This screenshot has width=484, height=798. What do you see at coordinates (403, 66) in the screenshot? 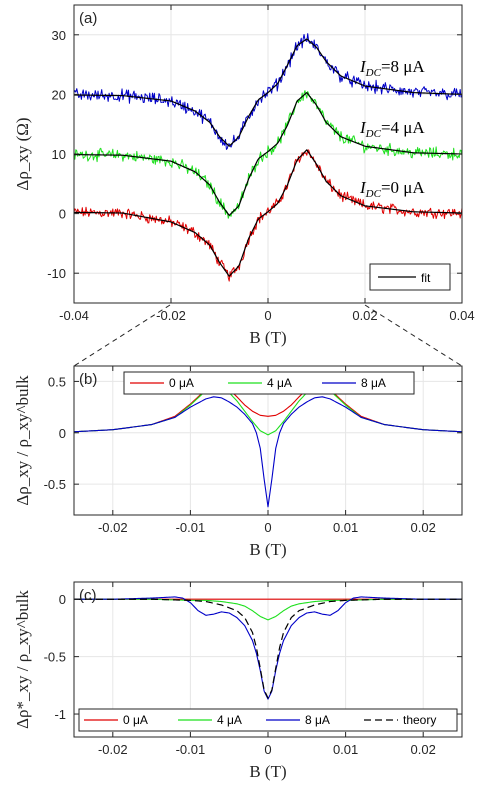
I see `annotation-value: =8 μA` at bounding box center [403, 66].